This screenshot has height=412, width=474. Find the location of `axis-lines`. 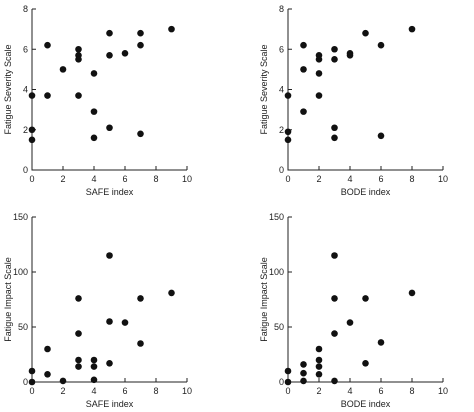

axis-lines is located at coordinates (109, 300).